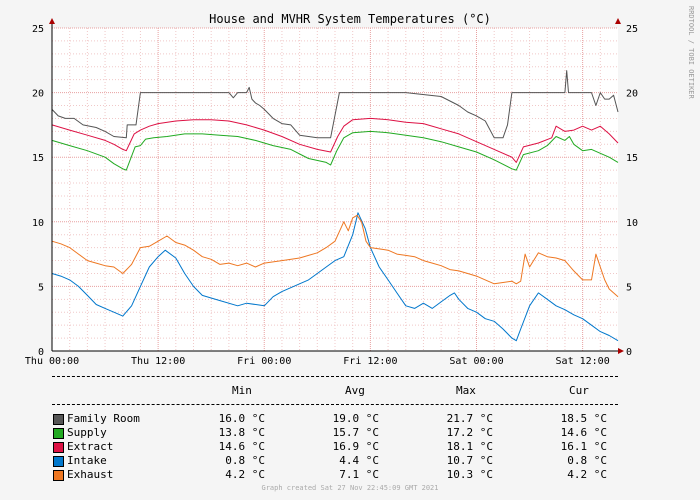  I want to click on legend-cur-value: 16.1 °C, so click(583, 446).